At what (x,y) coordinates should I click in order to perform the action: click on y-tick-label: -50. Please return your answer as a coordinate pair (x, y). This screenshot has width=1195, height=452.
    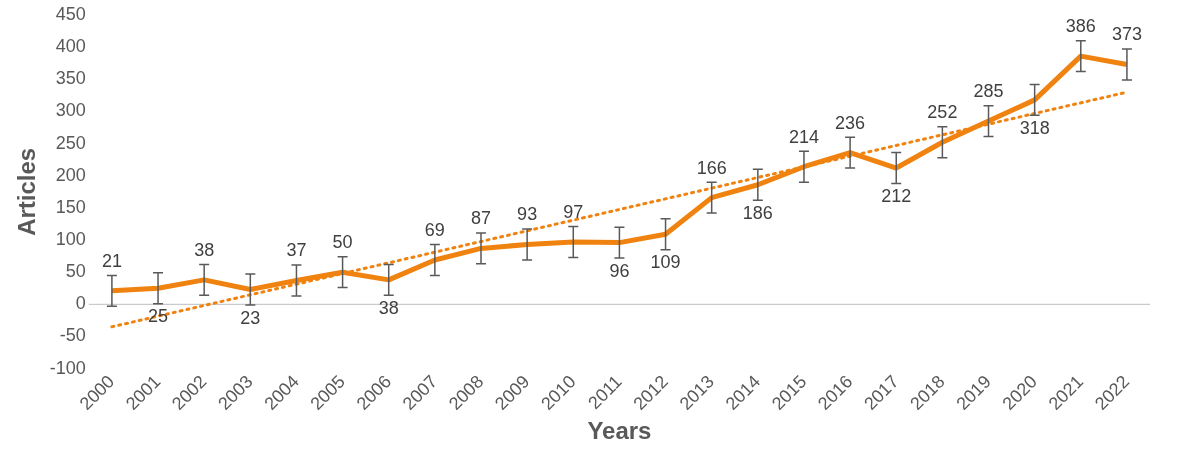
    Looking at the image, I should click on (72, 335).